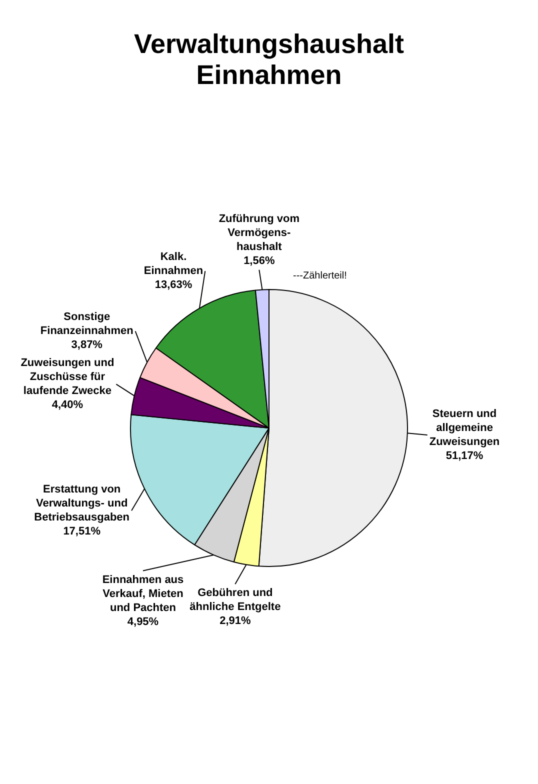 This screenshot has height=784, width=538. Describe the element at coordinates (87, 324) in the screenshot. I see `slice-label: Sonstige Finanzeinnahmen` at that location.